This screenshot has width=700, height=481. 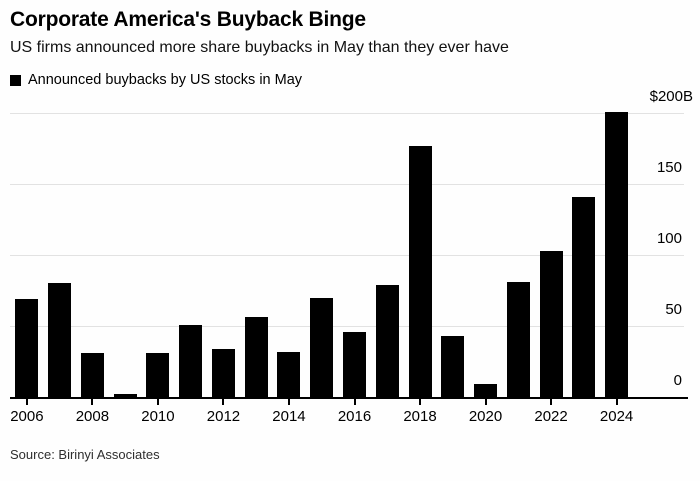 What do you see at coordinates (85, 454) in the screenshot?
I see `source-note: Source: Birinyi Associates` at bounding box center [85, 454].